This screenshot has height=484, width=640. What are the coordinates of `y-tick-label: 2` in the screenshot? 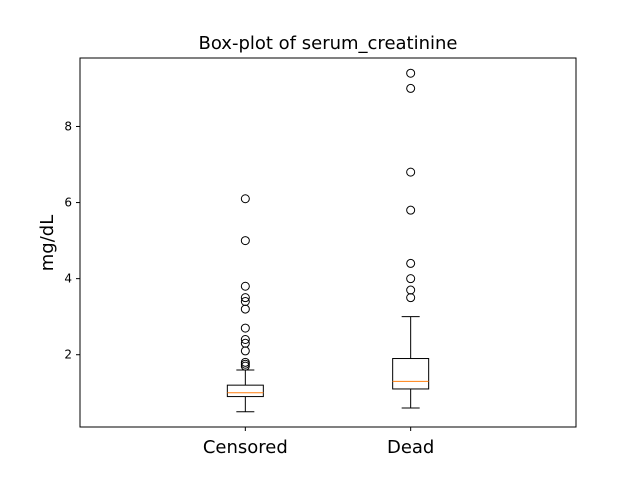 It's located at (68, 355).